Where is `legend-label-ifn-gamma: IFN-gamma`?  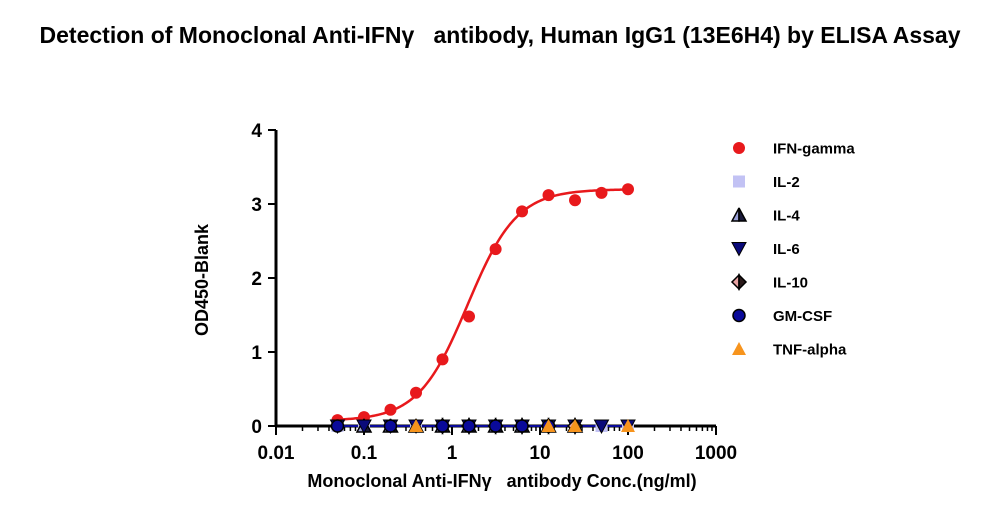 legend-label-ifn-gamma: IFN-gamma is located at coordinates (814, 149).